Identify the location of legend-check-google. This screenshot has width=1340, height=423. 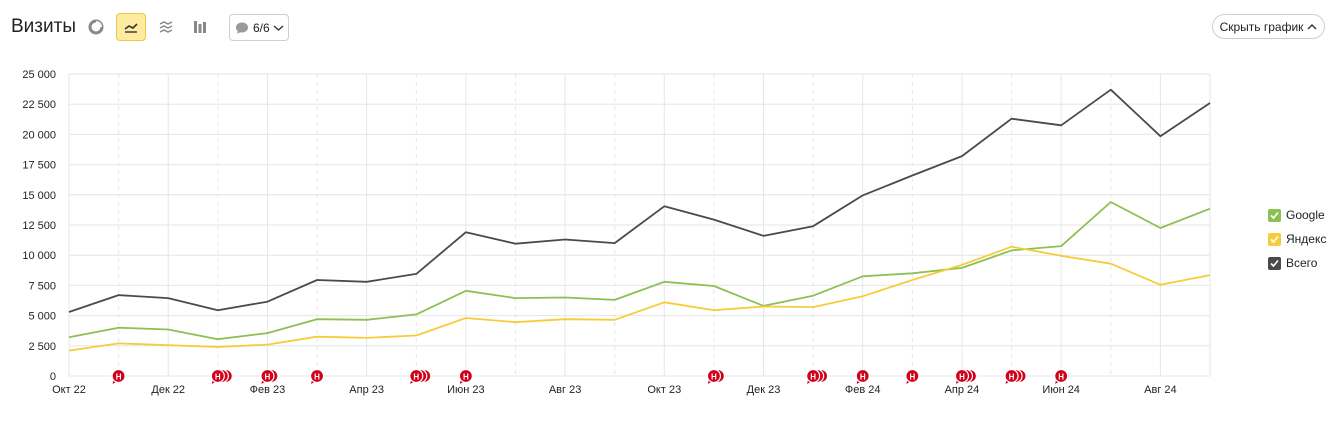
(1274, 215).